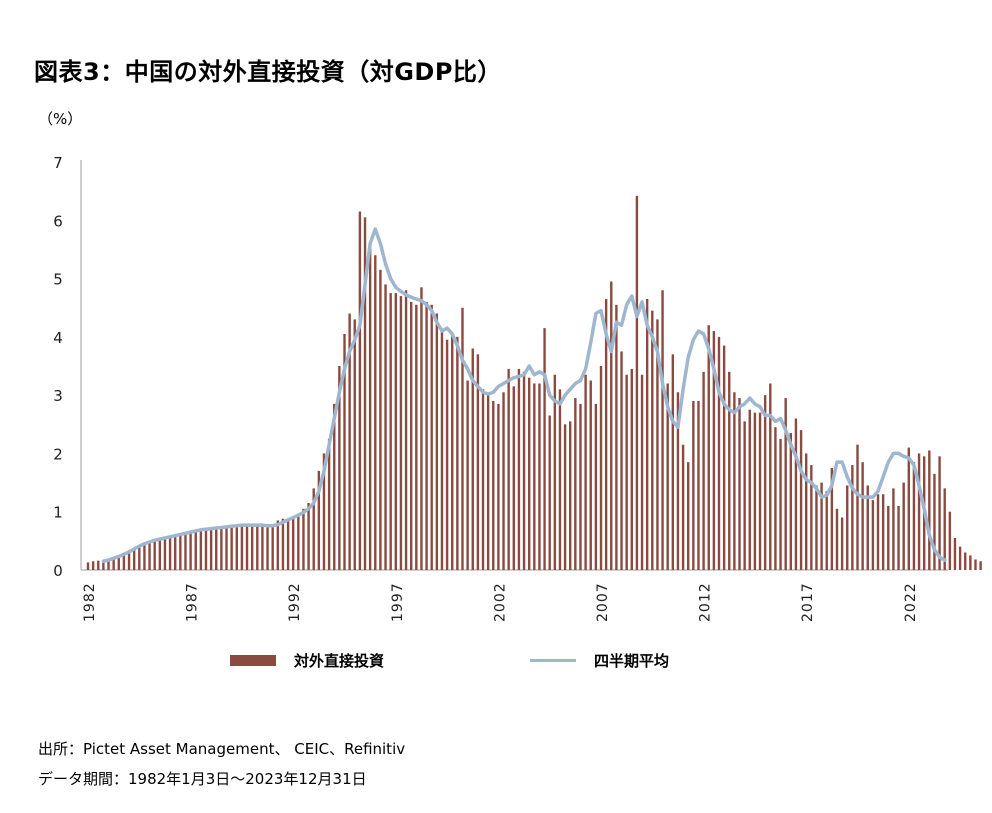 Image resolution: width=992 pixels, height=813 pixels. I want to click on legend-line-swatch-icon, so click(553, 660).